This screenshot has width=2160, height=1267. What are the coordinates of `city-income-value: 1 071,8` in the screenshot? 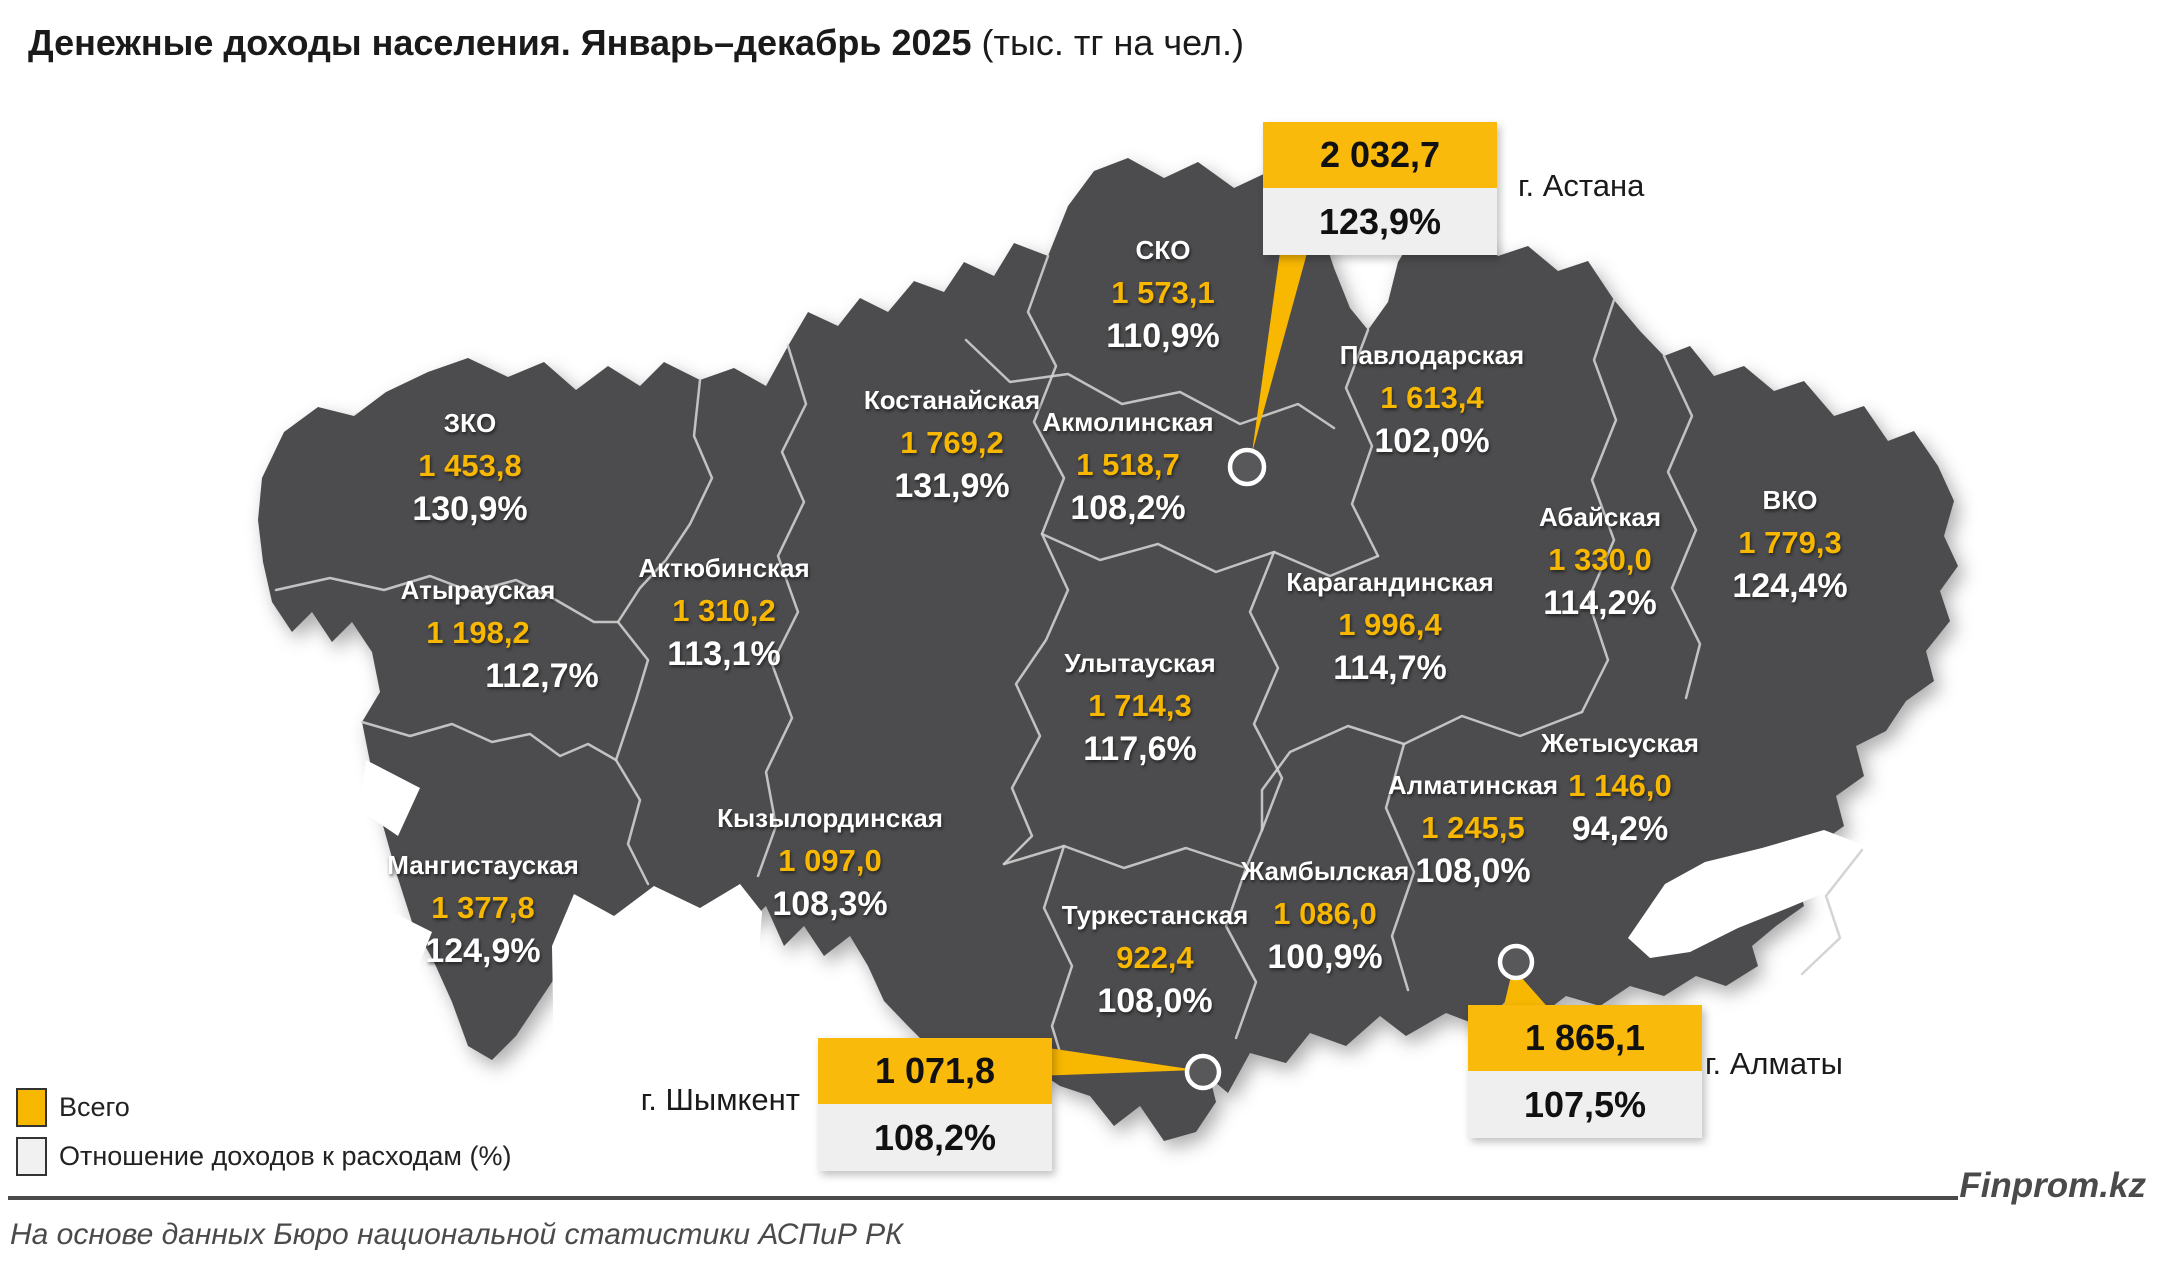 It's located at (935, 1071).